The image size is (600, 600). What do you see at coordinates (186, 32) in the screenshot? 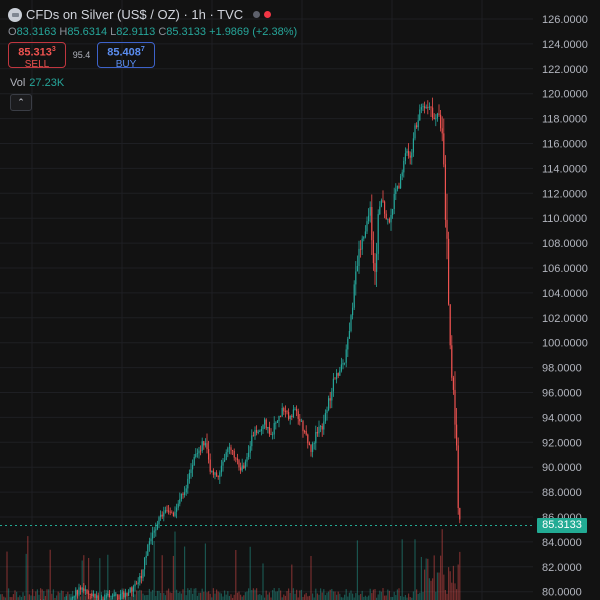
I see `close-value: 85.3133` at bounding box center [186, 32].